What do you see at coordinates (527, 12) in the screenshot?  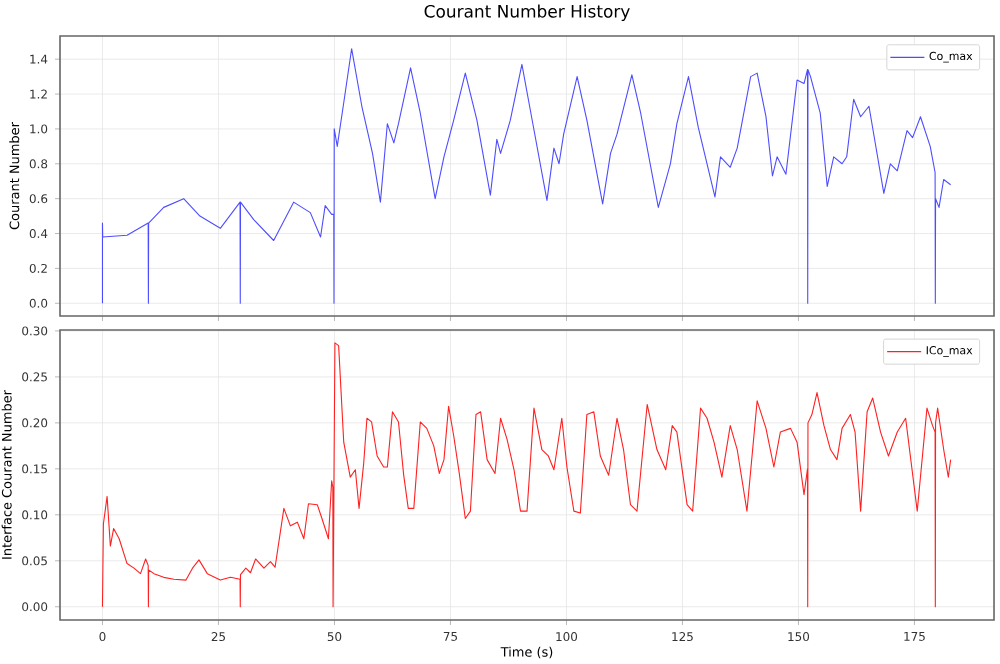 I see `chart-title: Courant Number History` at bounding box center [527, 12].